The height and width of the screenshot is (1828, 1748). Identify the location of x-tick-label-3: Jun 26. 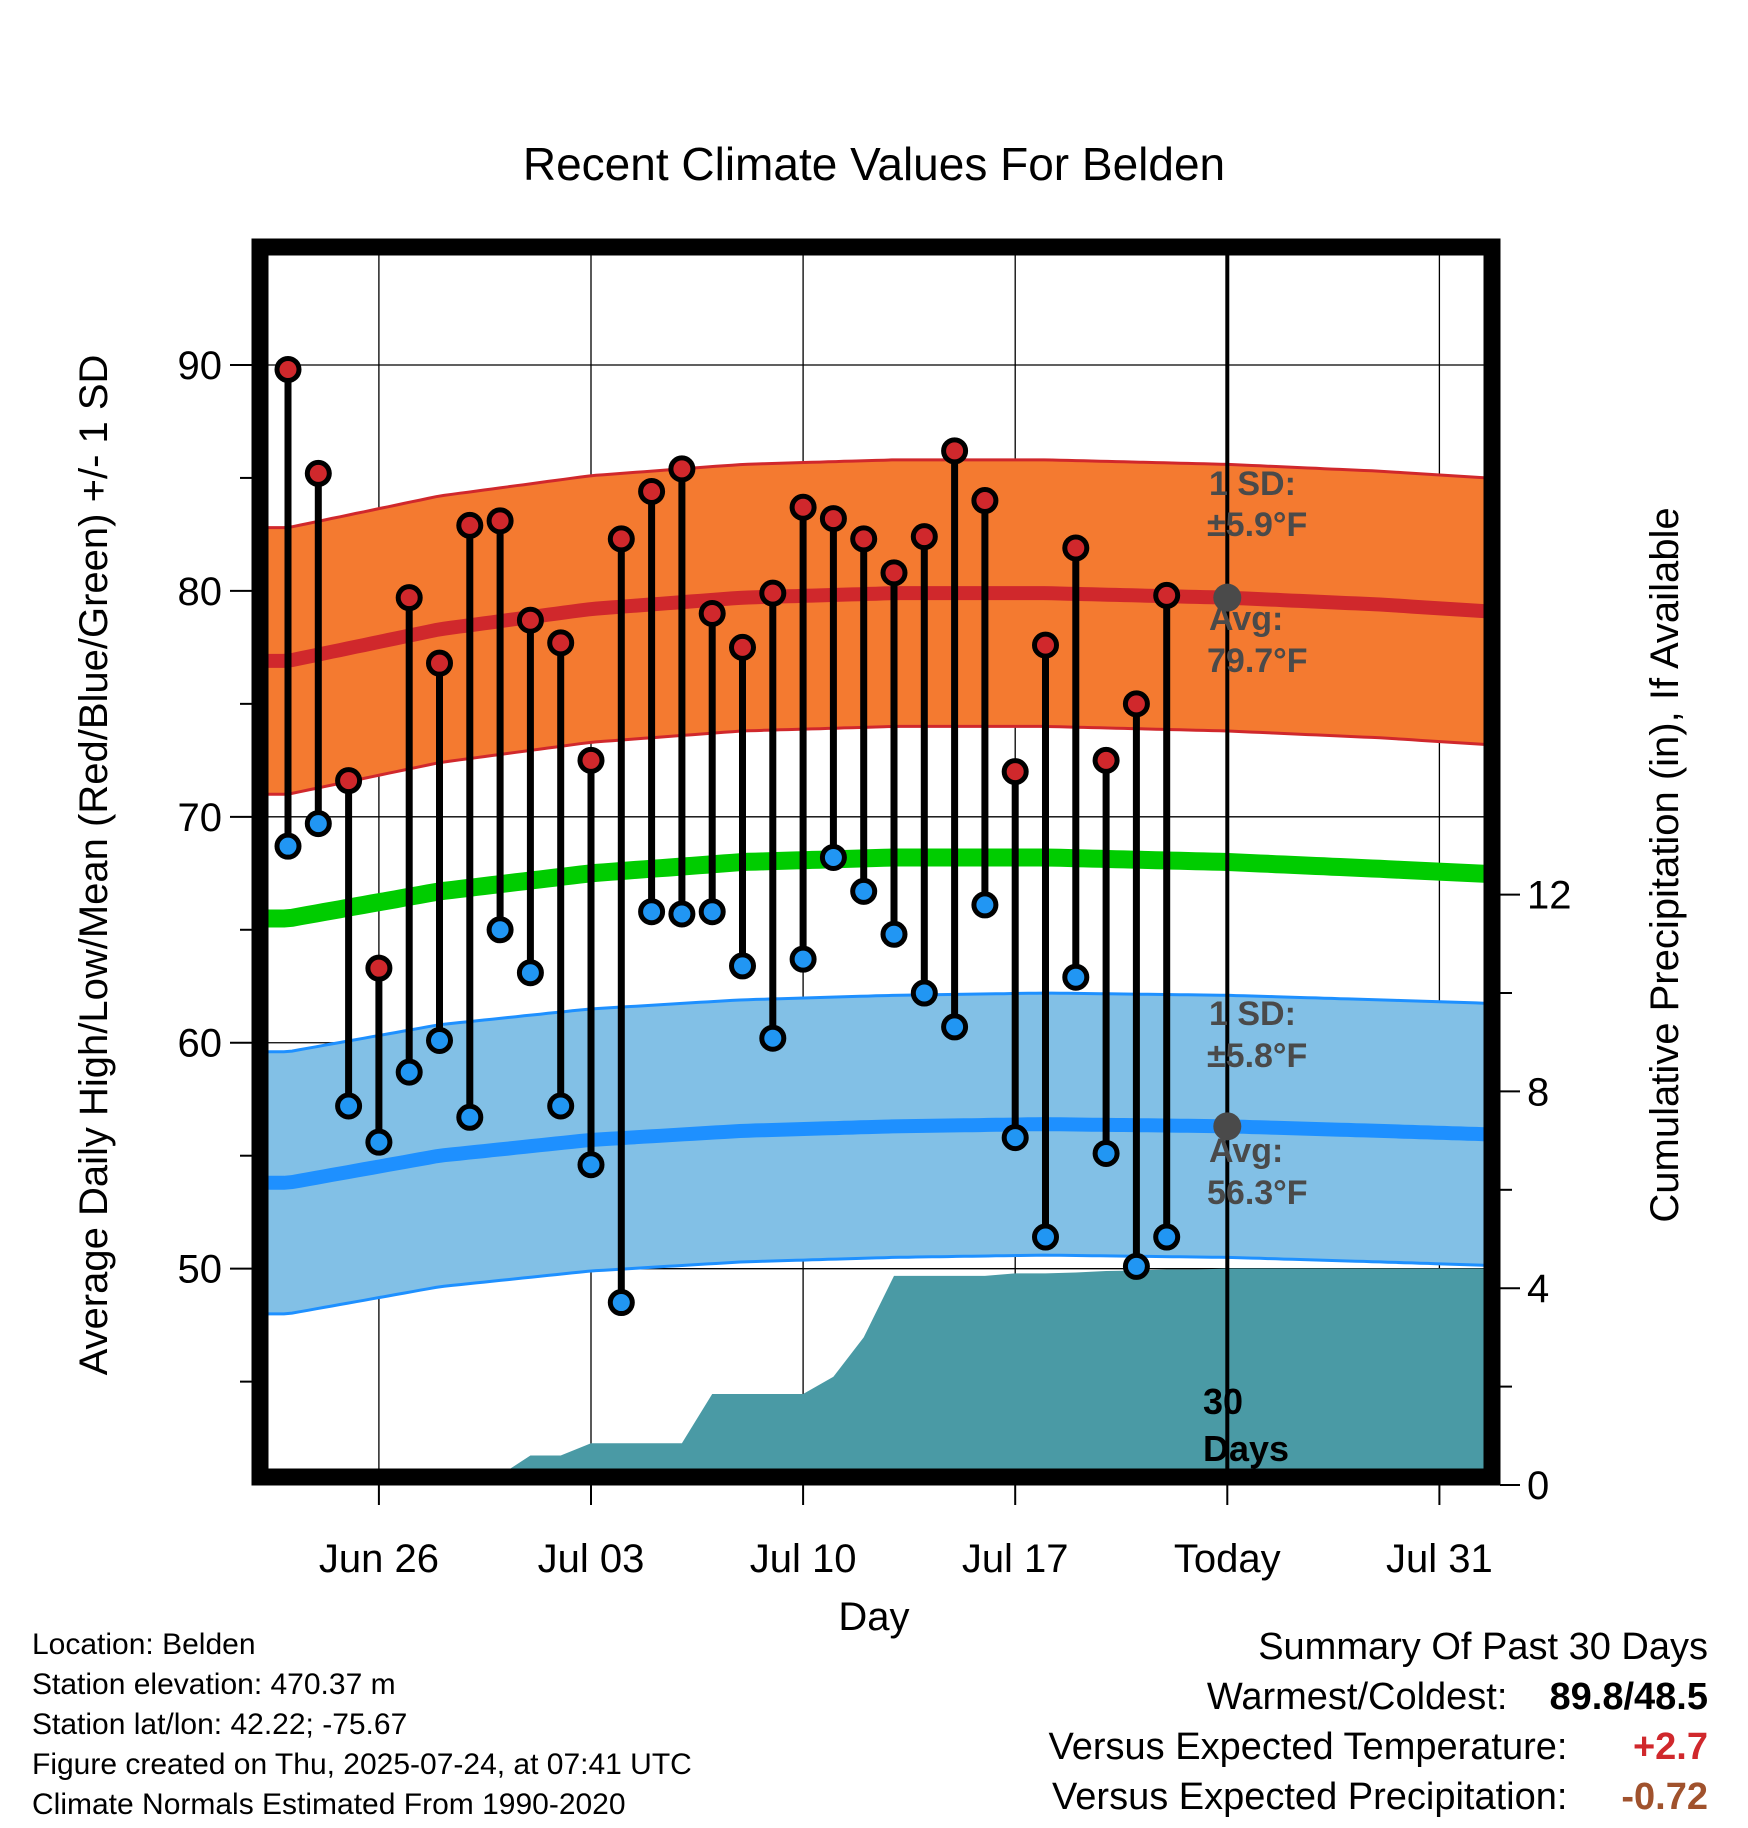
(379, 1559).